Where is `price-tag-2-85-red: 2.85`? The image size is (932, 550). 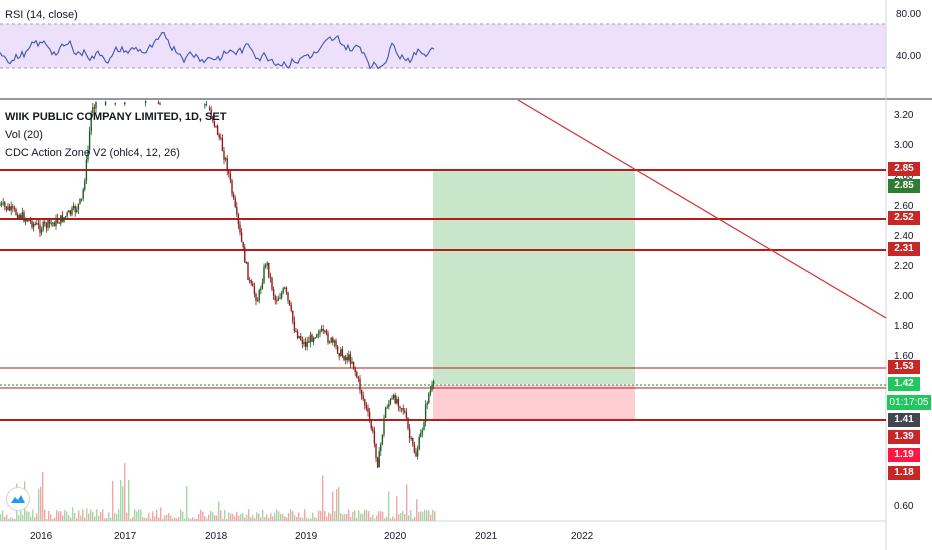 price-tag-2-85-red: 2.85 is located at coordinates (904, 169).